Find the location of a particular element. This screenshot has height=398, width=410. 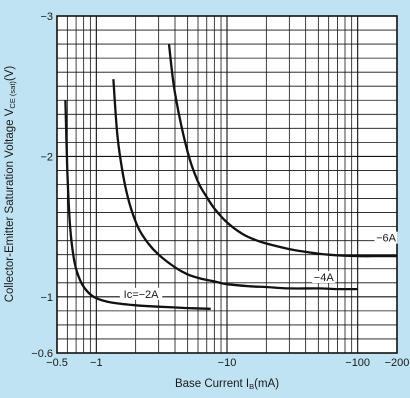

series-2-label: −4A is located at coordinates (324, 278).